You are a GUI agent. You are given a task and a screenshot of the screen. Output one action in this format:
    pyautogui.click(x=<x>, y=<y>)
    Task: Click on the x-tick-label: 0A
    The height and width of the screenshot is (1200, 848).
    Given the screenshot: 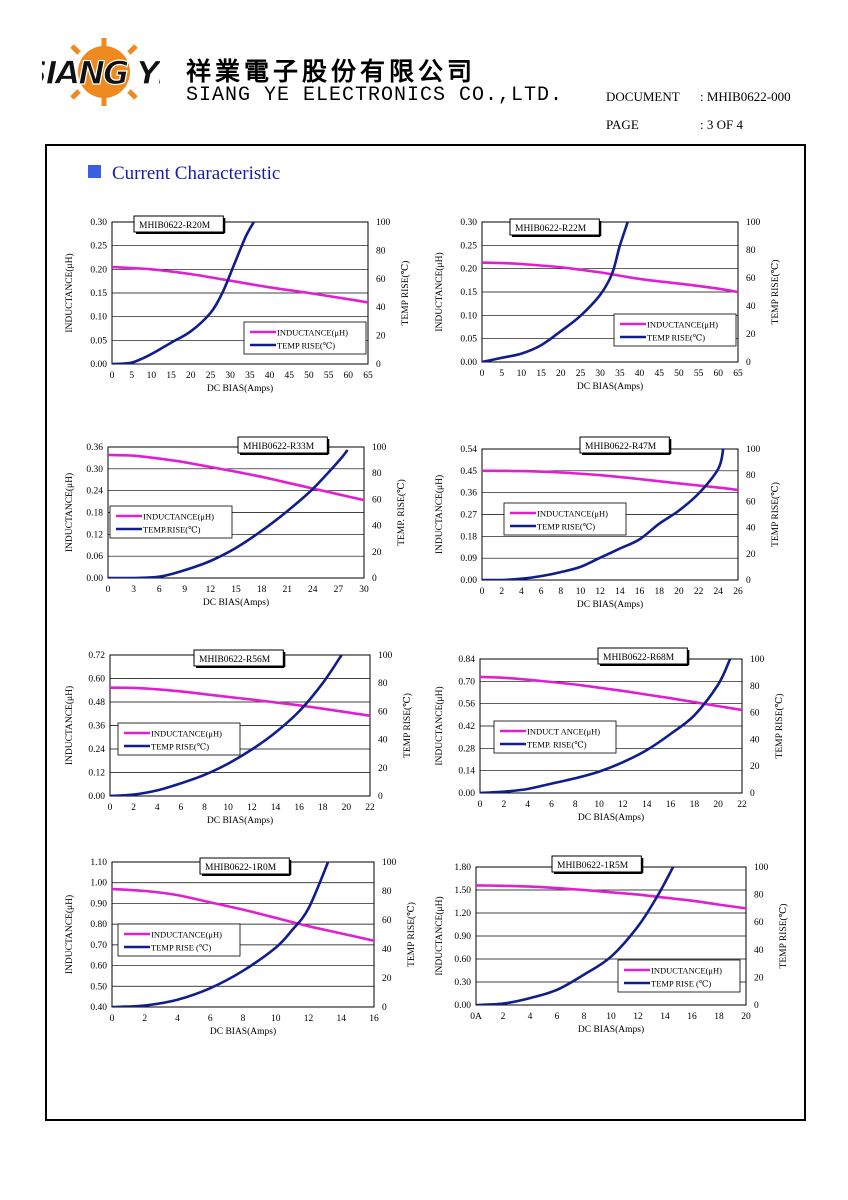 What is the action you would take?
    pyautogui.click(x=476, y=1017)
    